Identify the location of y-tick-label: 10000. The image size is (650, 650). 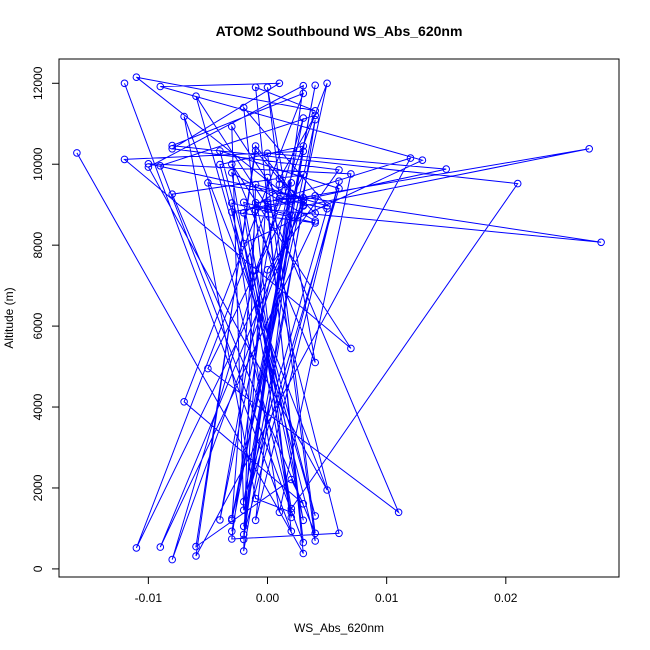
(38, 164).